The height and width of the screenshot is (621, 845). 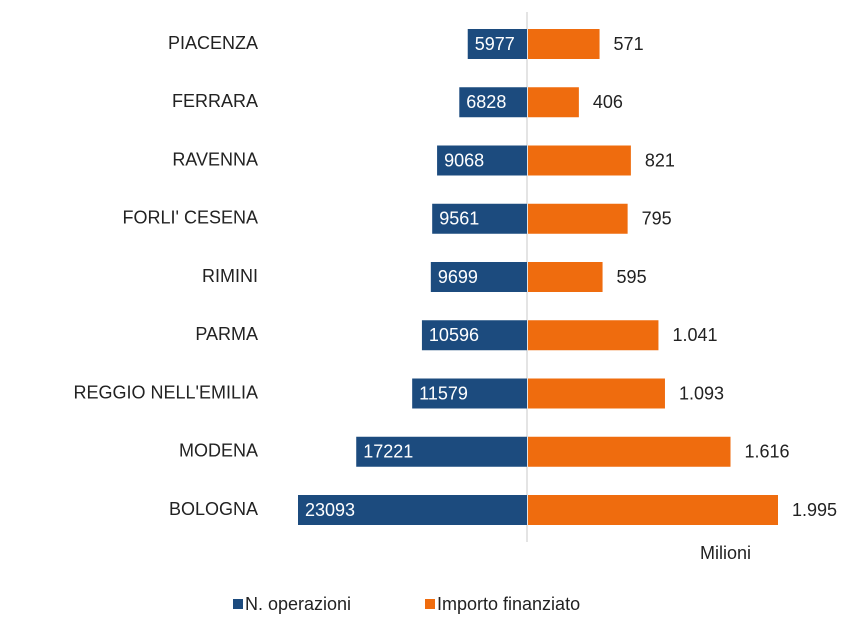 I want to click on category-label: RIMINI, so click(x=230, y=276).